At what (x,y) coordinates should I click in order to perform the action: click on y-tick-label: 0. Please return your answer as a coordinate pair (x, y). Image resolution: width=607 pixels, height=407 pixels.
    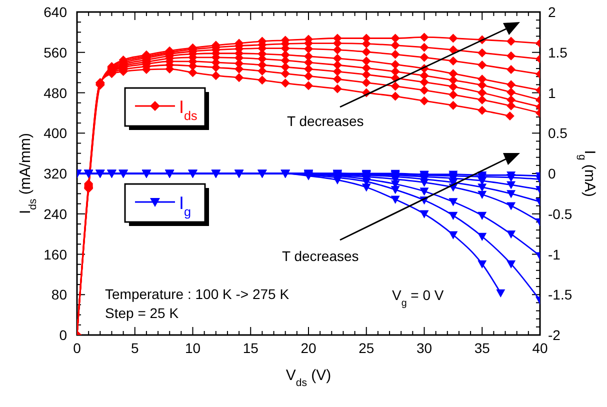
    Looking at the image, I should click on (63, 335).